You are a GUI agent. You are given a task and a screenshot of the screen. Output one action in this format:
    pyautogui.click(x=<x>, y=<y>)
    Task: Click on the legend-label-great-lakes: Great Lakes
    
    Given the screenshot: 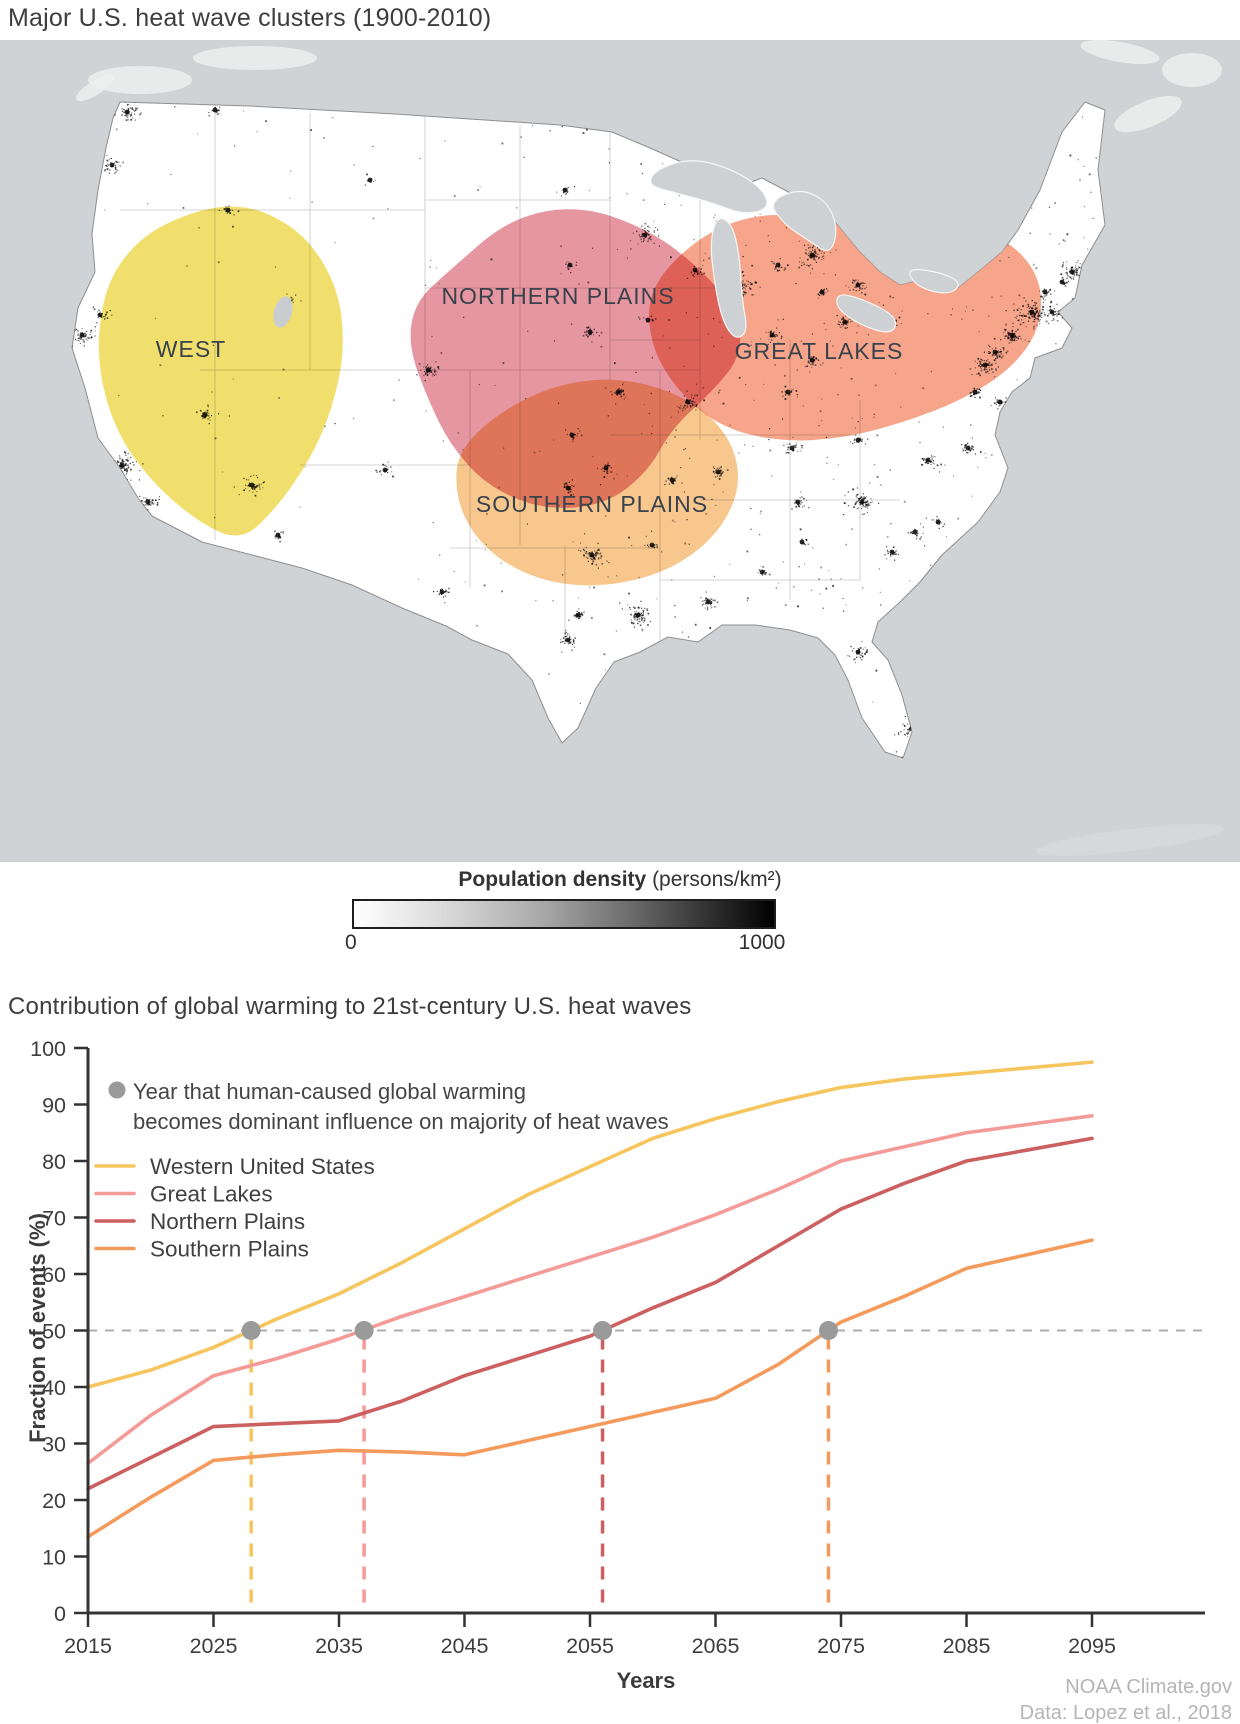 What is the action you would take?
    pyautogui.click(x=211, y=1194)
    